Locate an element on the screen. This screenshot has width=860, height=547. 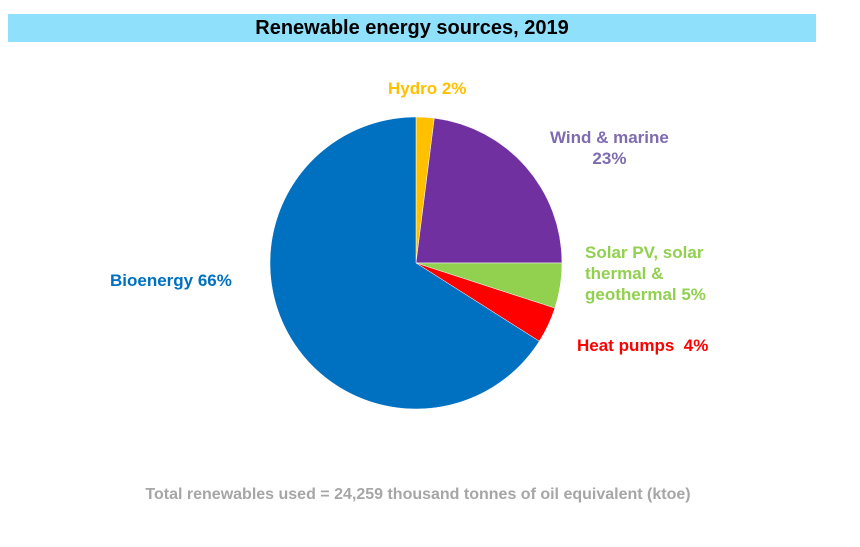
label-solar: Solar PV, solar thermal & geothermal 5% is located at coordinates (645, 273).